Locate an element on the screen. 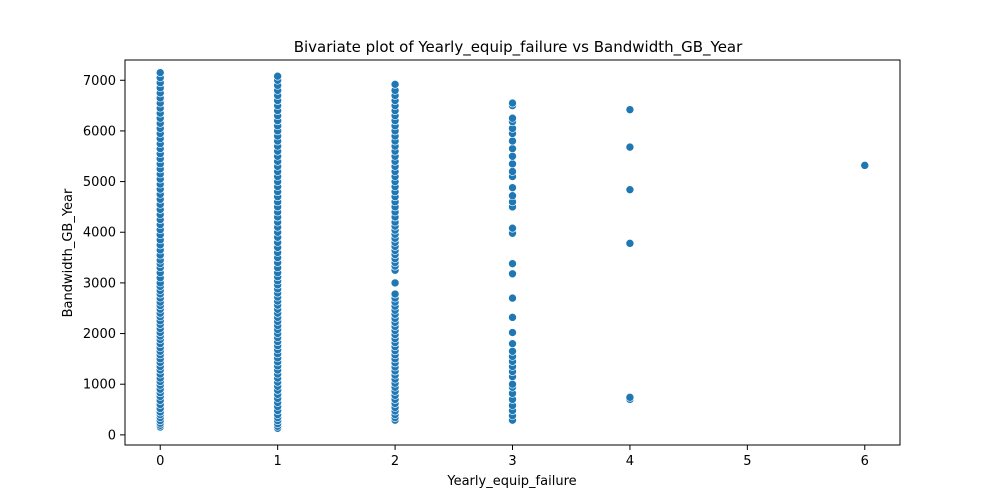 This screenshot has width=1000, height=500. y-tick-label: 7000 is located at coordinates (99, 81).